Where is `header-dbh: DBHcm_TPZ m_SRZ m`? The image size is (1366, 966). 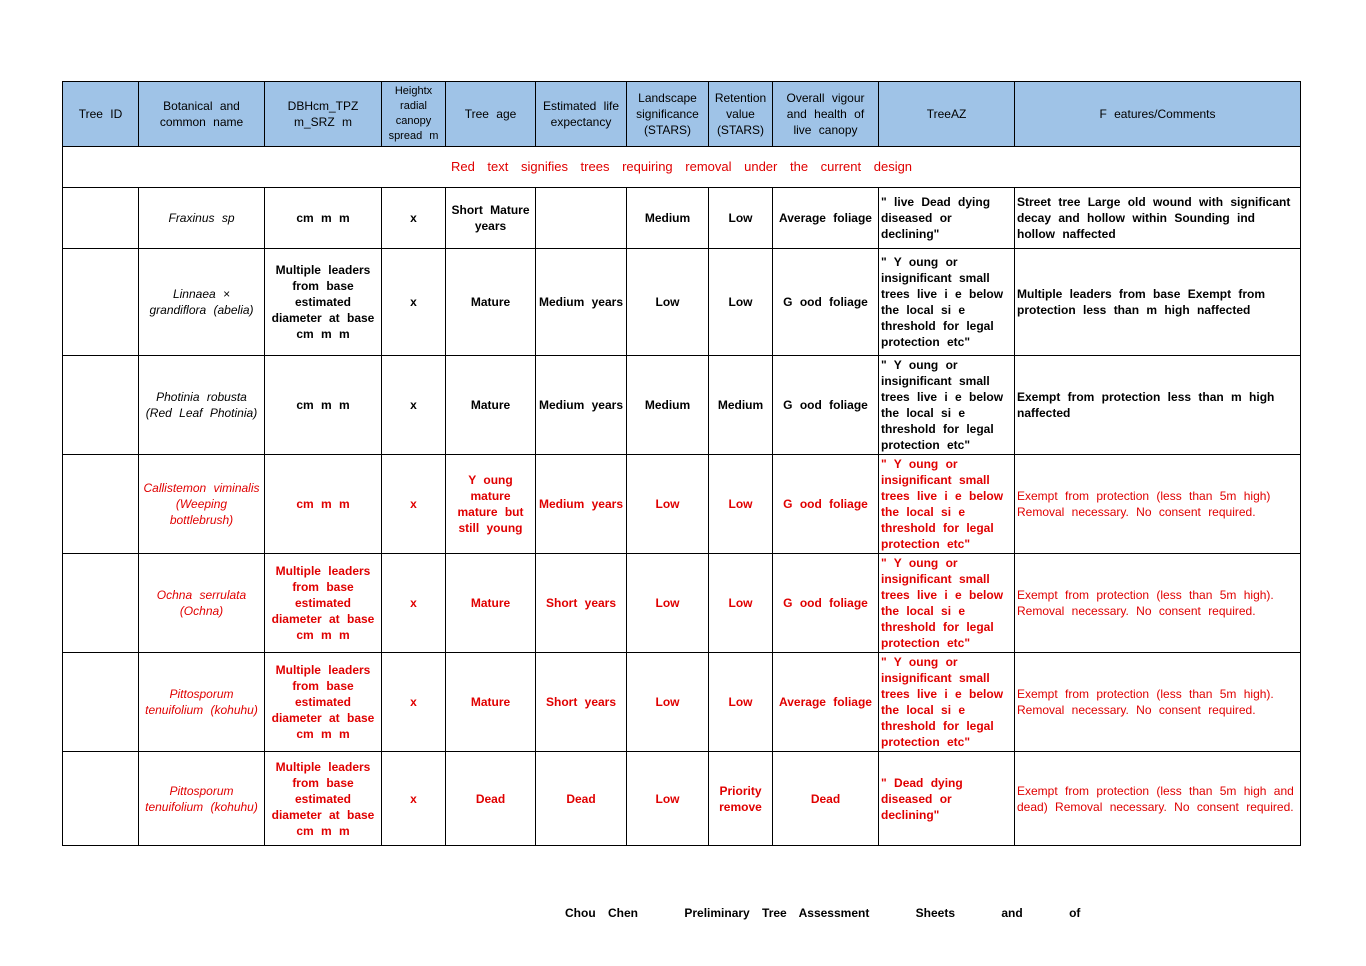
header-dbh: DBHcm_TPZ m_SRZ m is located at coordinates (323, 114).